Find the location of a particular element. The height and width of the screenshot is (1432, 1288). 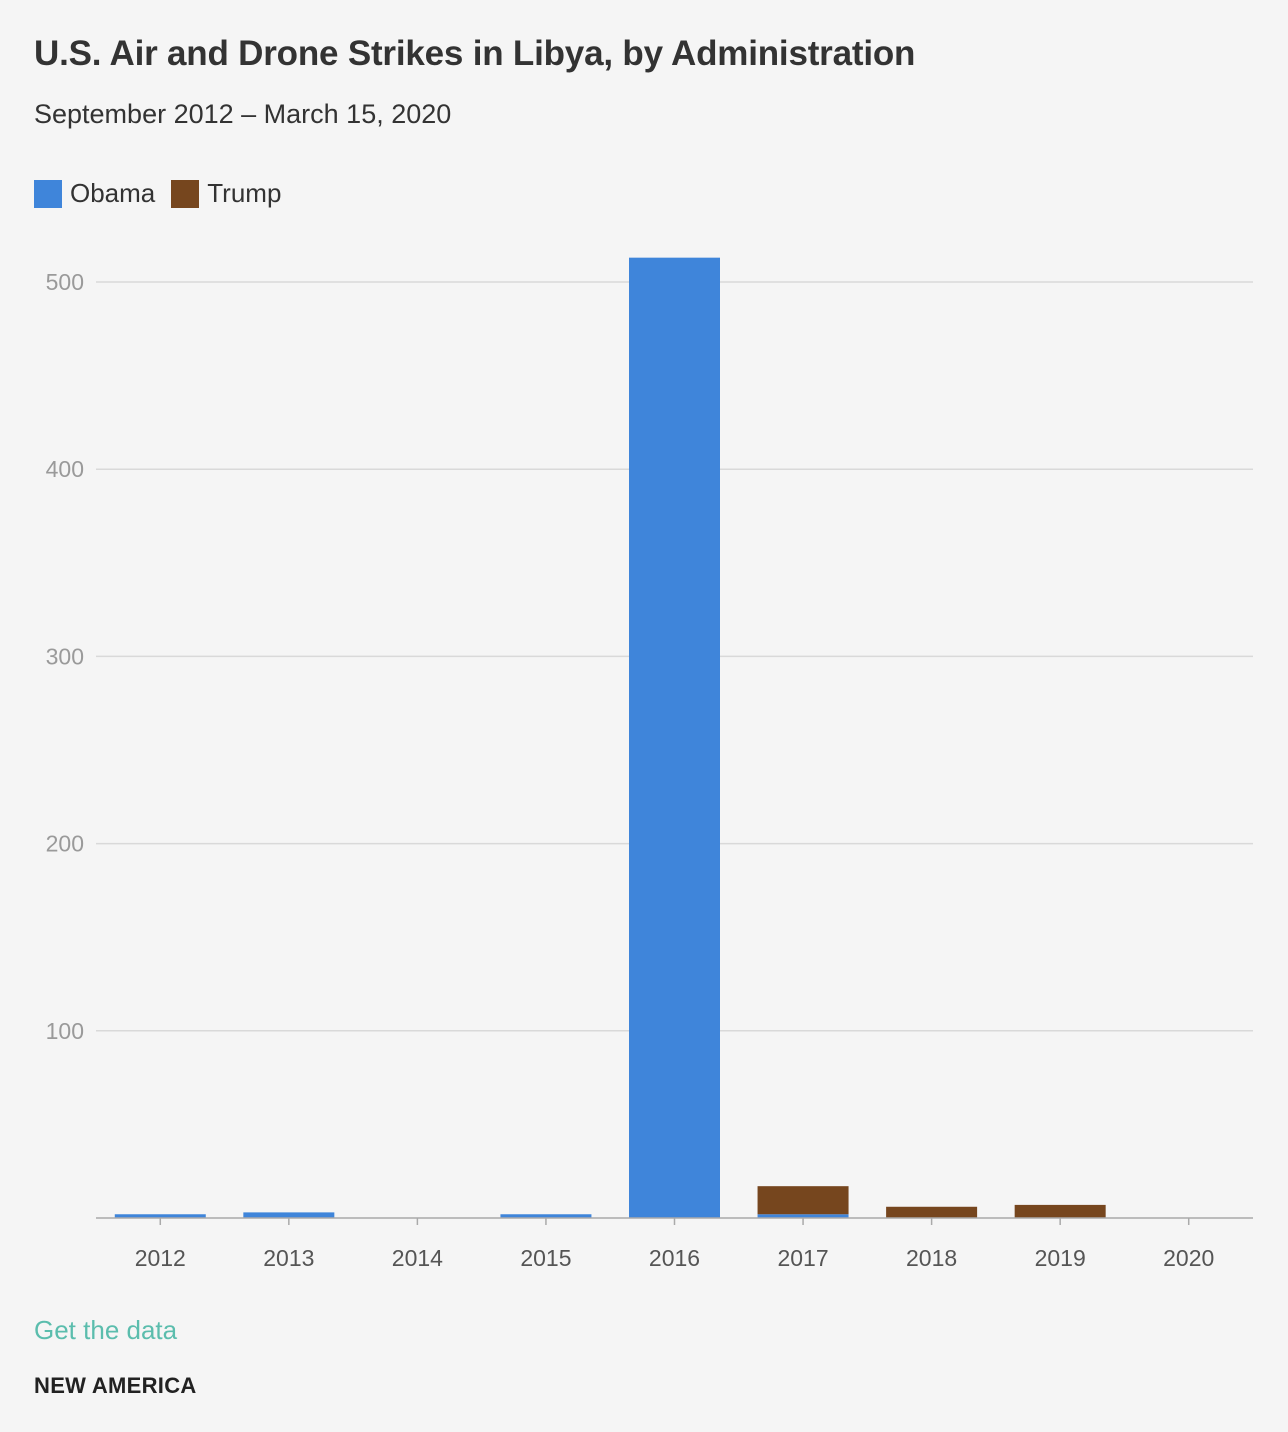

x-tick-label-2017: 2017 is located at coordinates (802, 1258).